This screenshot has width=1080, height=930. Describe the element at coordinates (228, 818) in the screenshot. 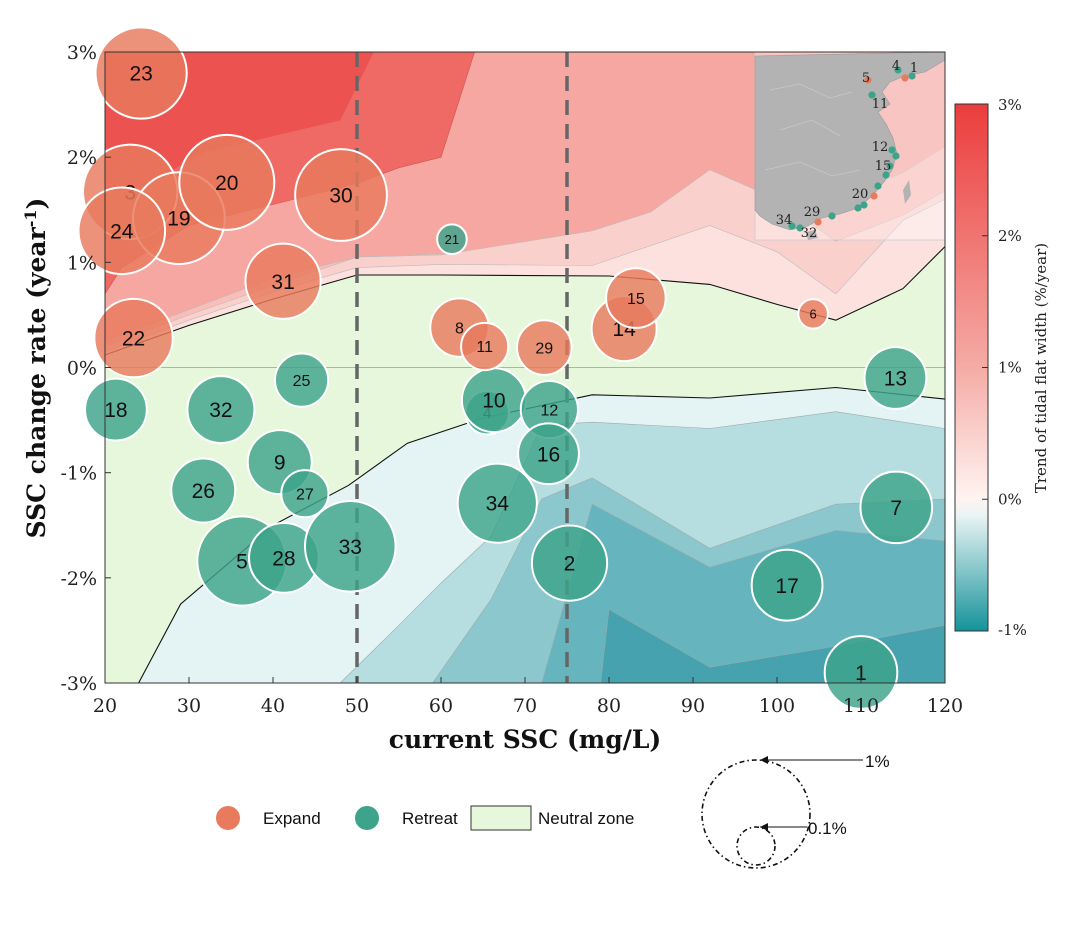

I see `legend-expand-marker` at that location.